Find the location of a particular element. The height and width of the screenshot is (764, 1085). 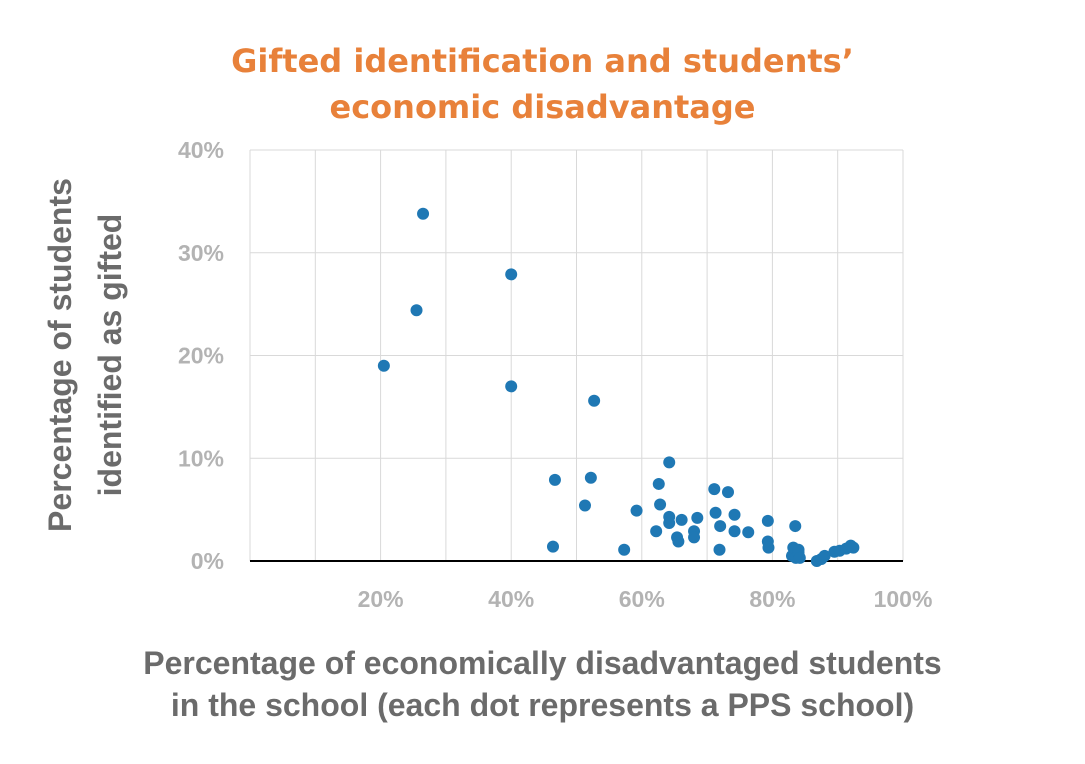

x-tick-label: 100% is located at coordinates (903, 599).